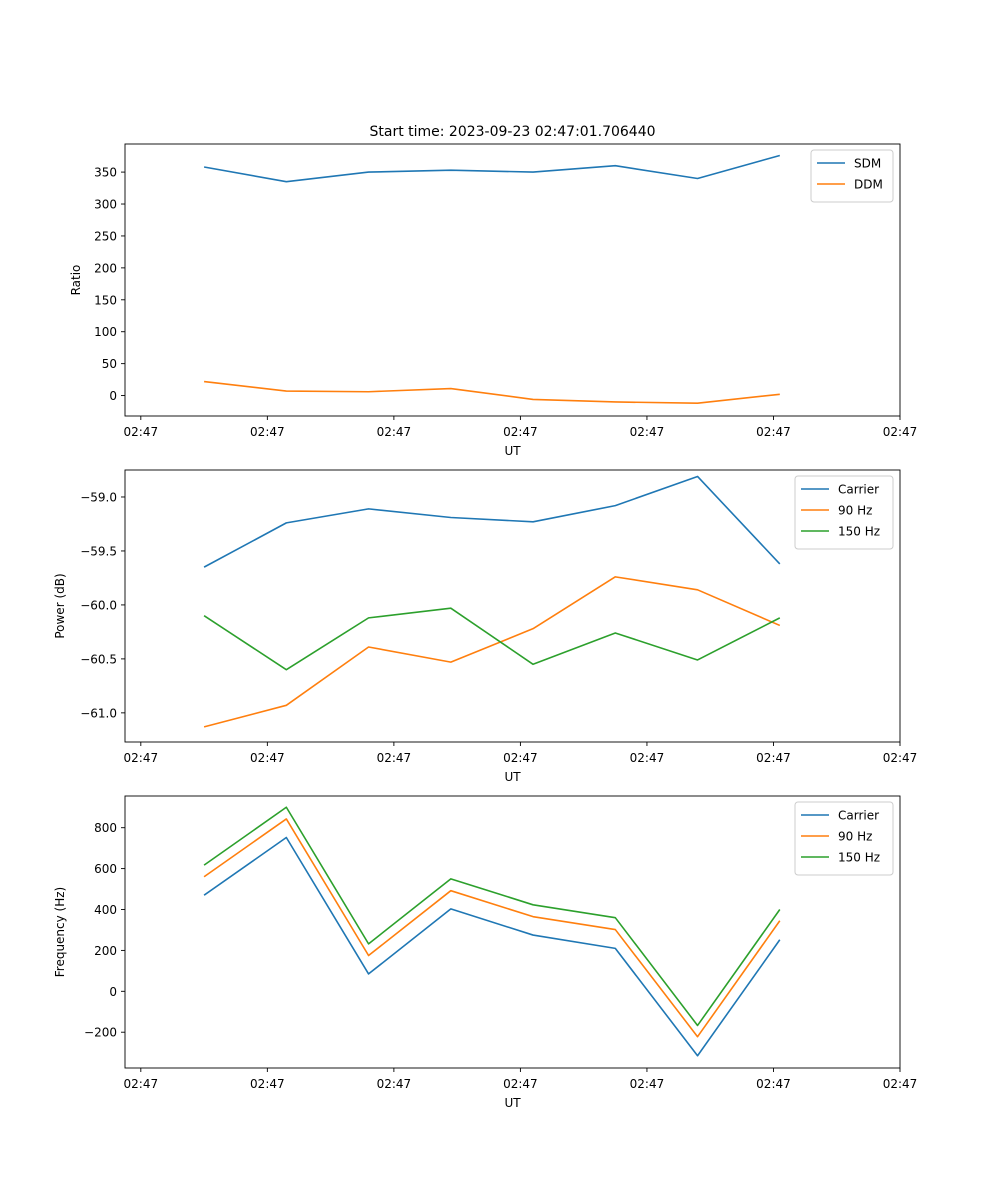  Describe the element at coordinates (512, 132) in the screenshot. I see `chart-title: Start time: 2023-09-23 02:47:01.706440` at that location.